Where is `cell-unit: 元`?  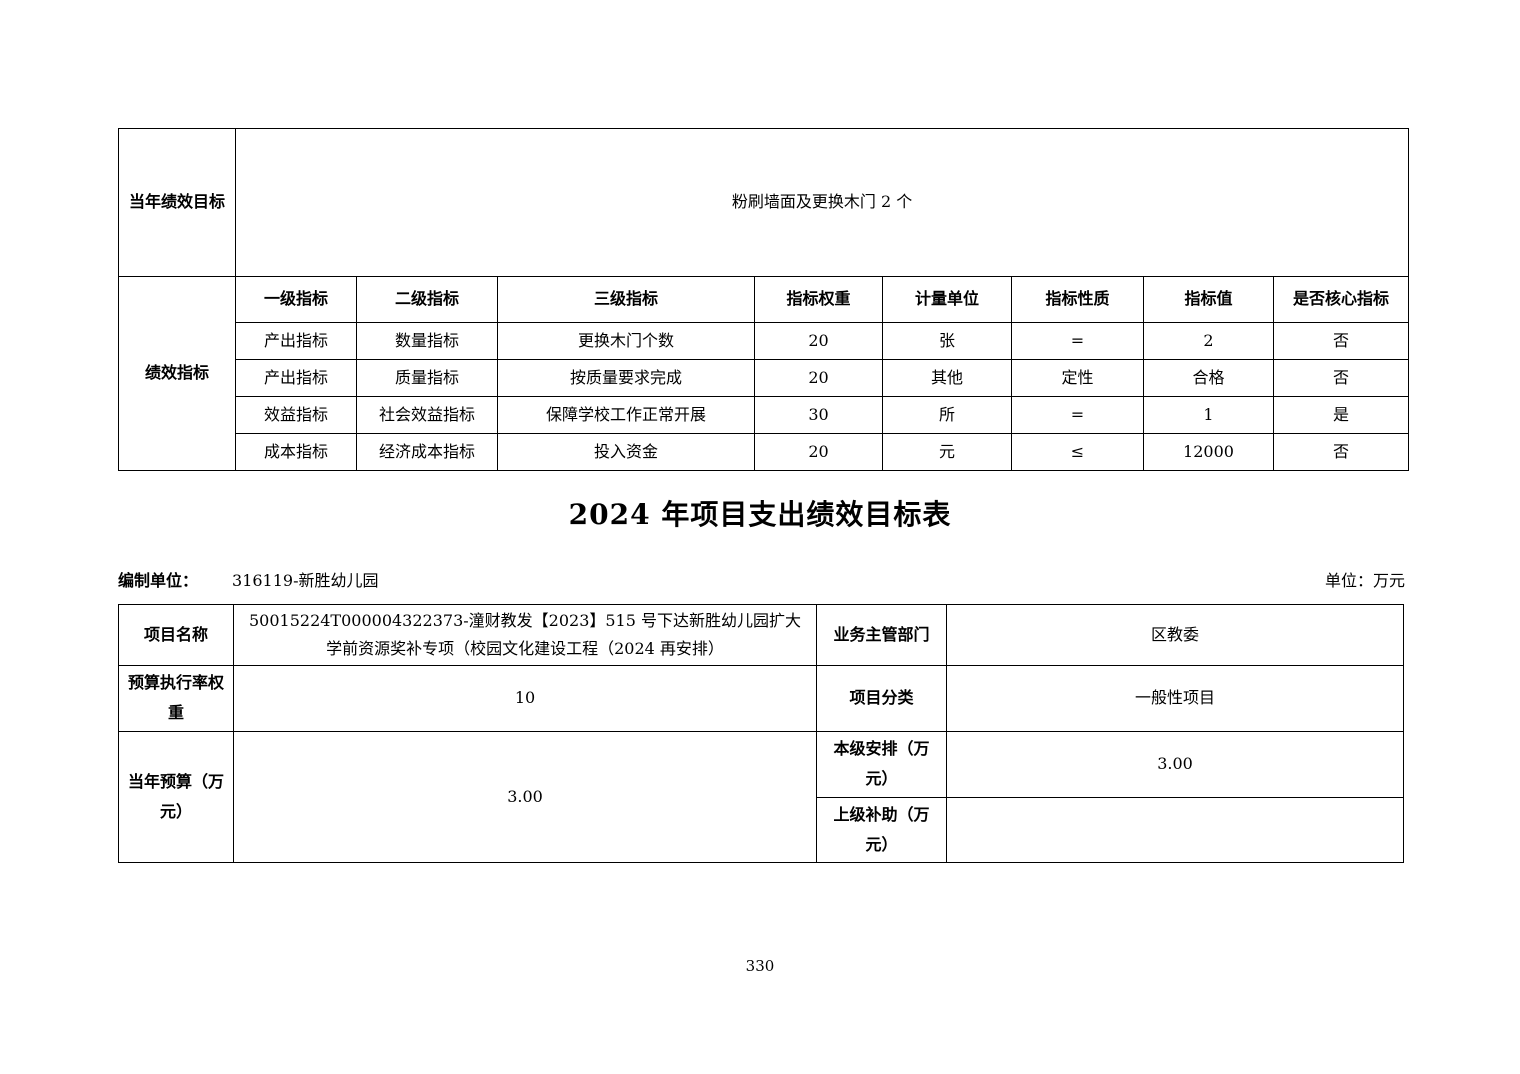 cell-unit: 元 is located at coordinates (947, 452).